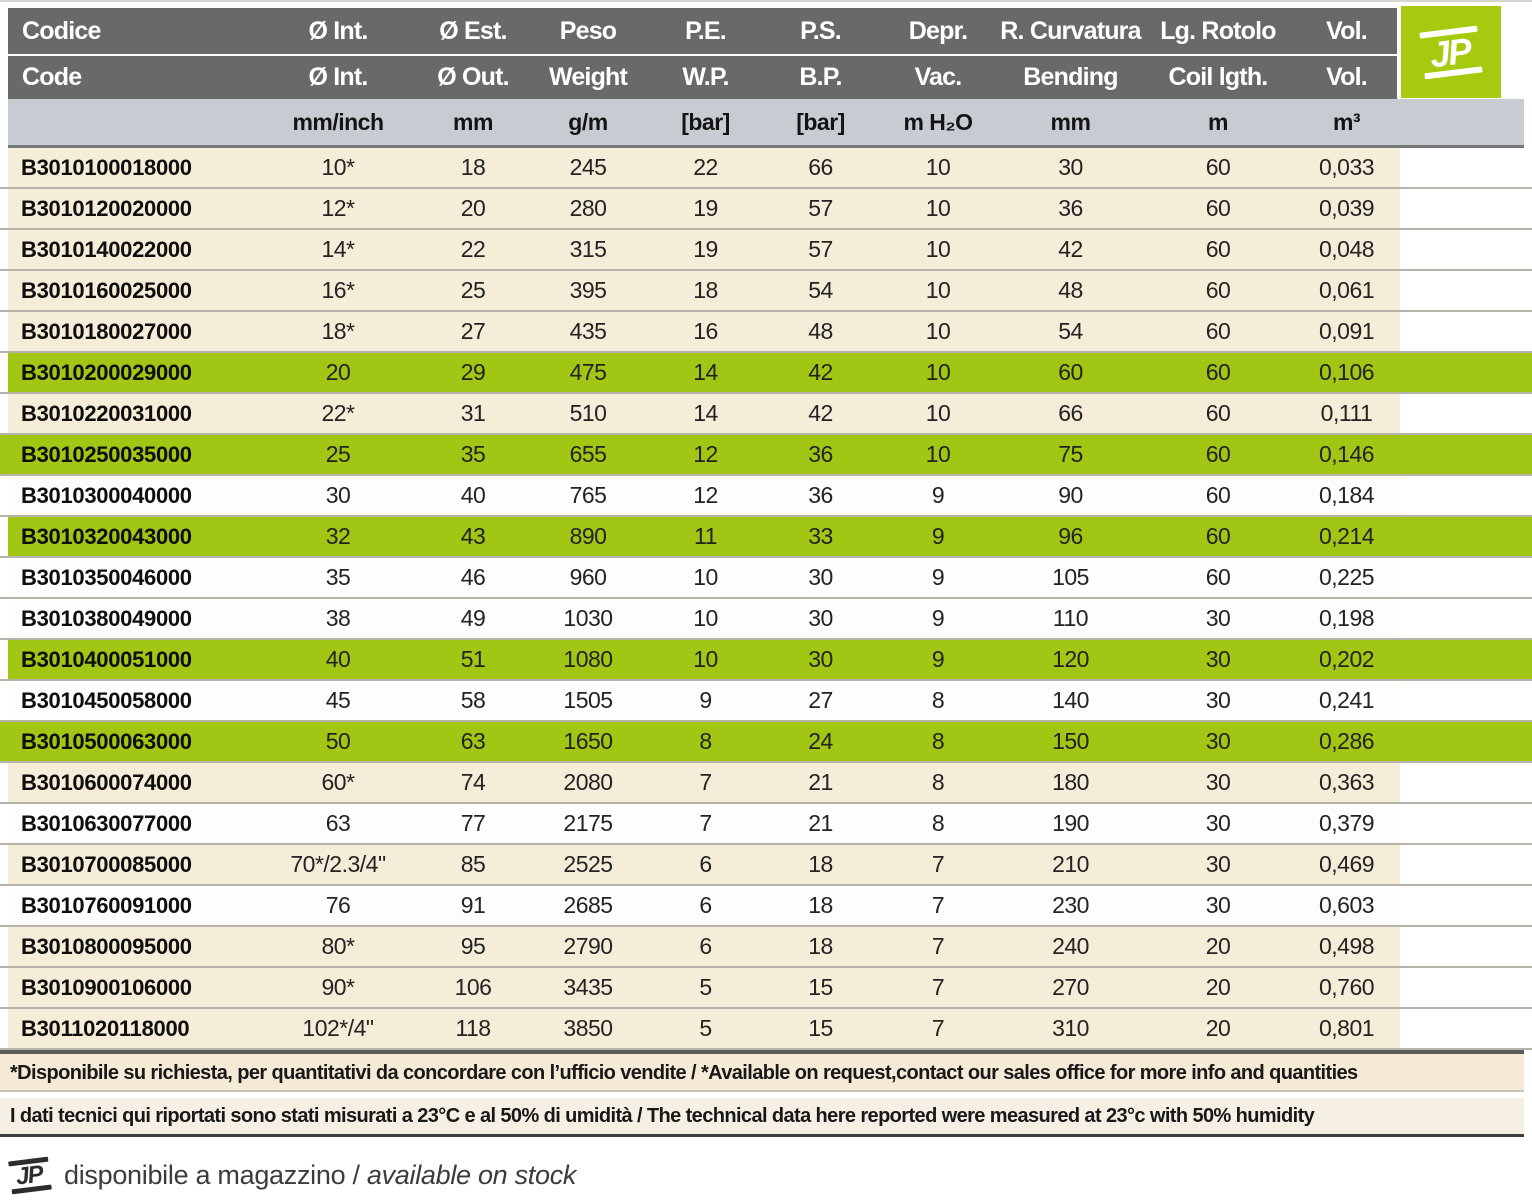 The width and height of the screenshot is (1532, 1203). I want to click on table-row-B3010380049000: B3010380049000 38 49 1030 10 30 9 110 30 0,198, so click(766, 619).